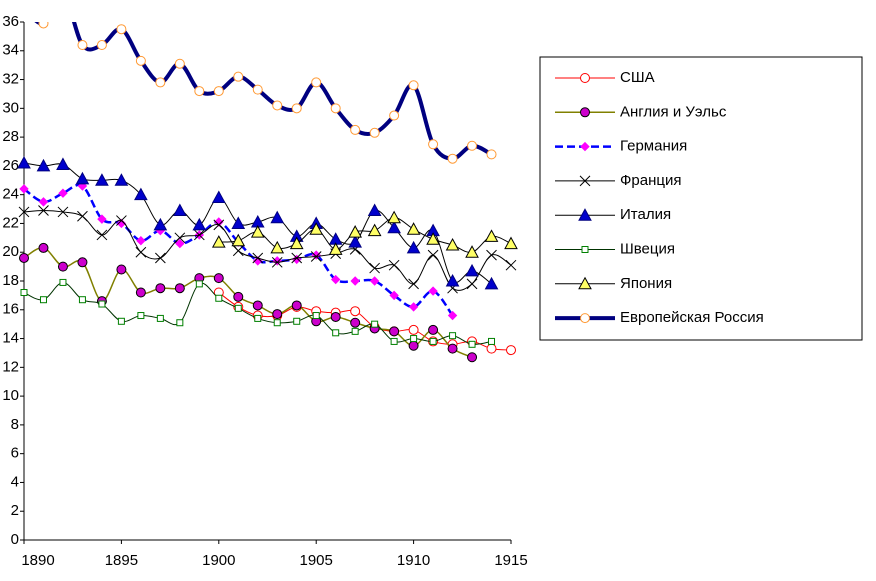  I want to click on legend-label: США, so click(637, 77).